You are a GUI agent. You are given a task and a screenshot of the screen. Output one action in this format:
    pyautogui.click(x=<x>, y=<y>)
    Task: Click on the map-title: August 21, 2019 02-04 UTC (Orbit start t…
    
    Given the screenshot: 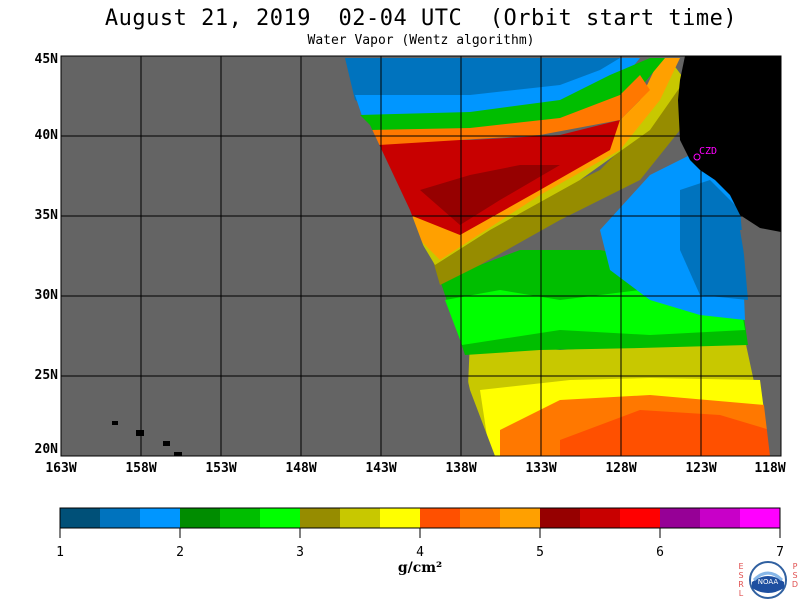 What is the action you would take?
    pyautogui.click(x=421, y=18)
    